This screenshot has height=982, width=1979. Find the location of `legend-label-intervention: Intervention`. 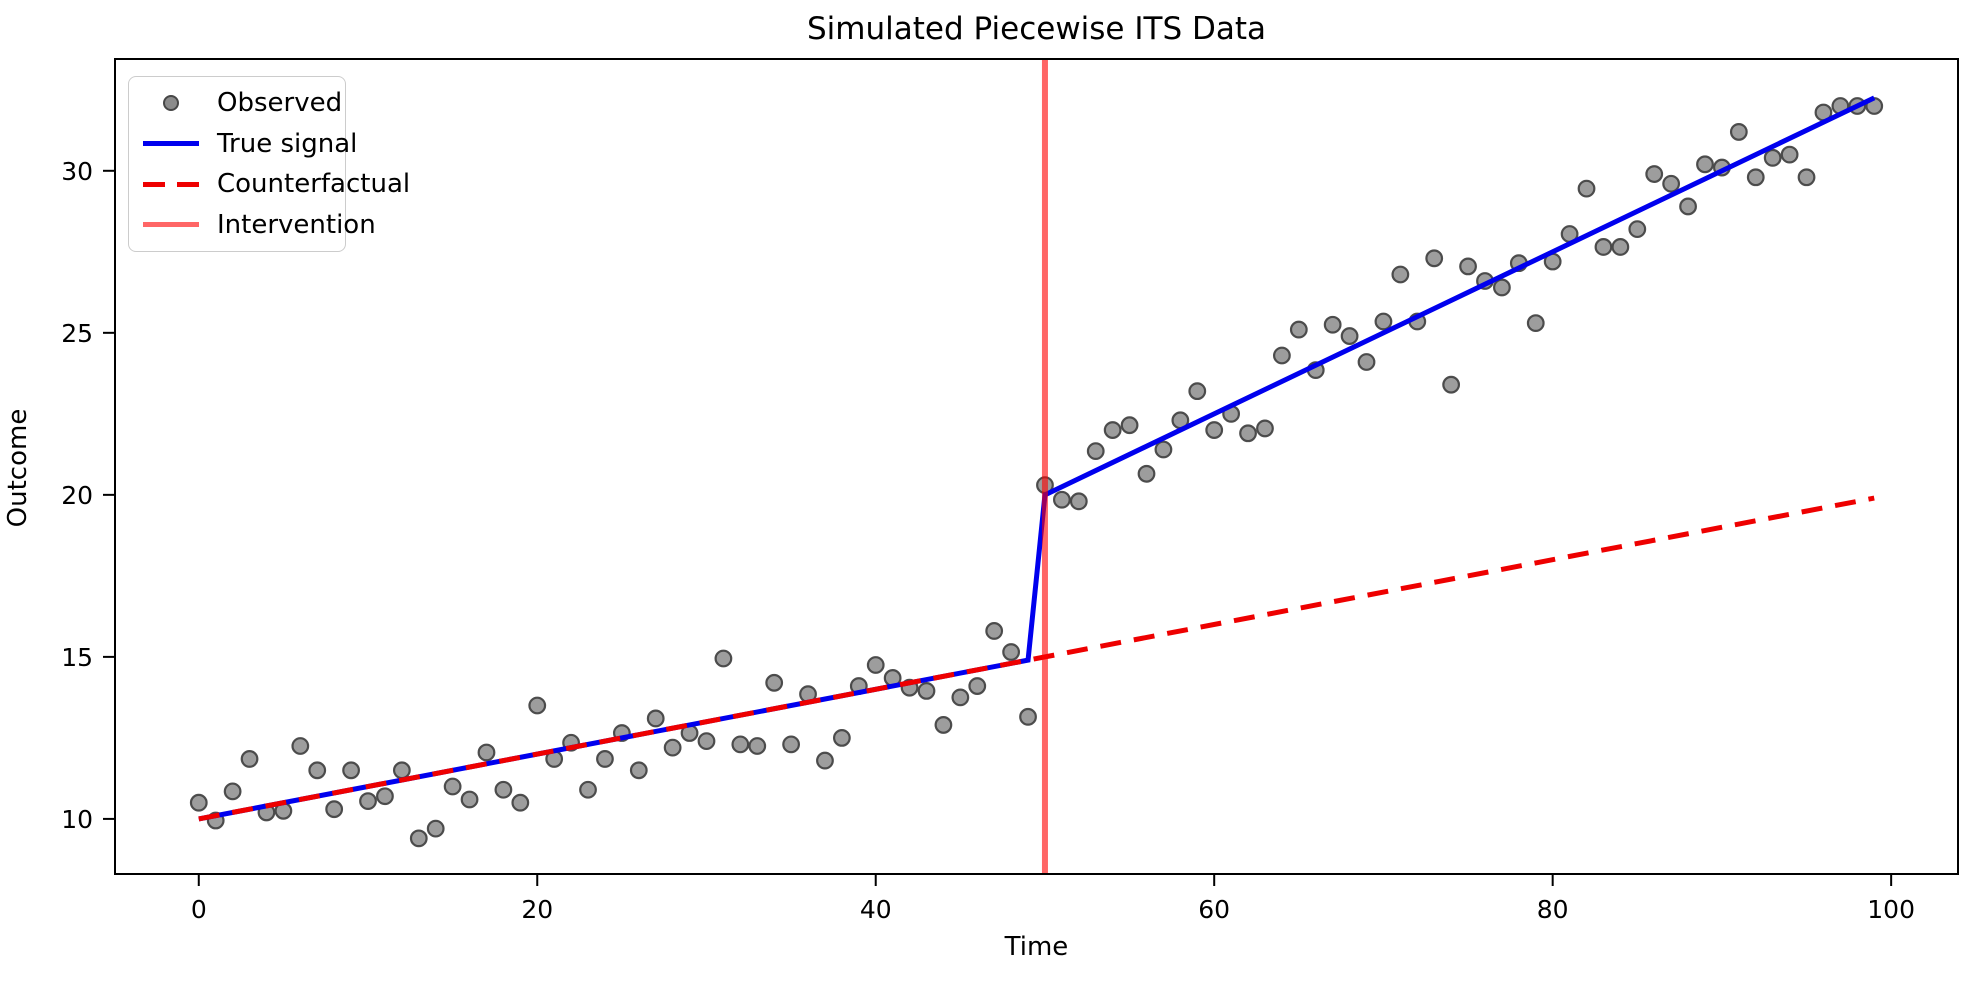

legend-label-intervention: Intervention is located at coordinates (296, 224).